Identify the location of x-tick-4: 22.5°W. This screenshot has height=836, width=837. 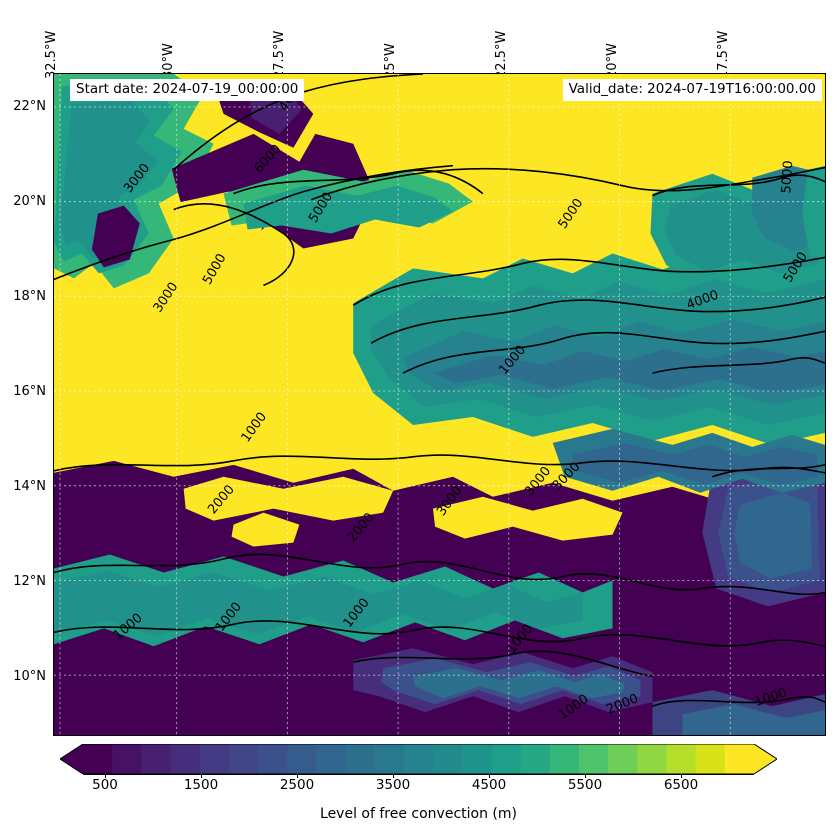
(501, 54).